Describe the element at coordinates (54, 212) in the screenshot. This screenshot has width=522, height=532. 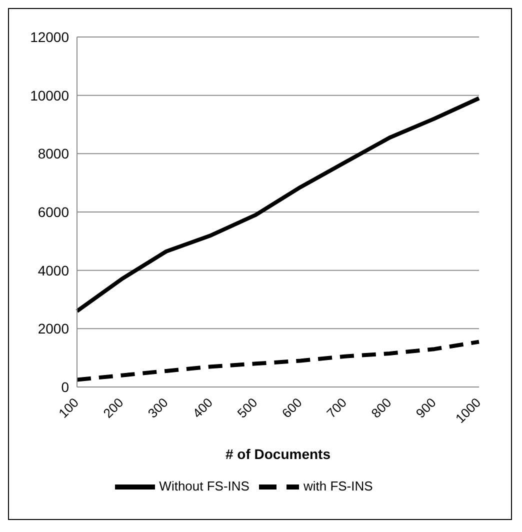
I see `y-tick-label: 6000` at that location.